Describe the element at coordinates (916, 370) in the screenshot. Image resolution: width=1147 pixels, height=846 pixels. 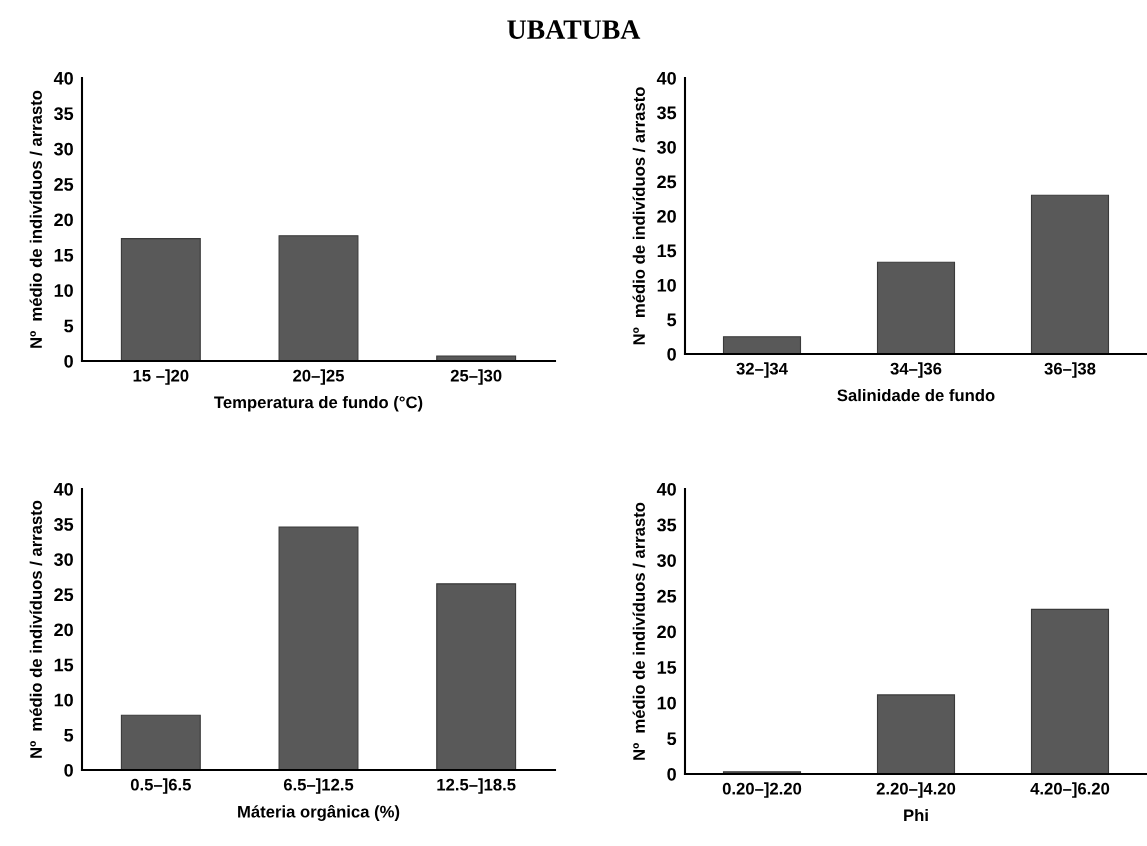
I see `x-tick-label: 34–]36` at that location.